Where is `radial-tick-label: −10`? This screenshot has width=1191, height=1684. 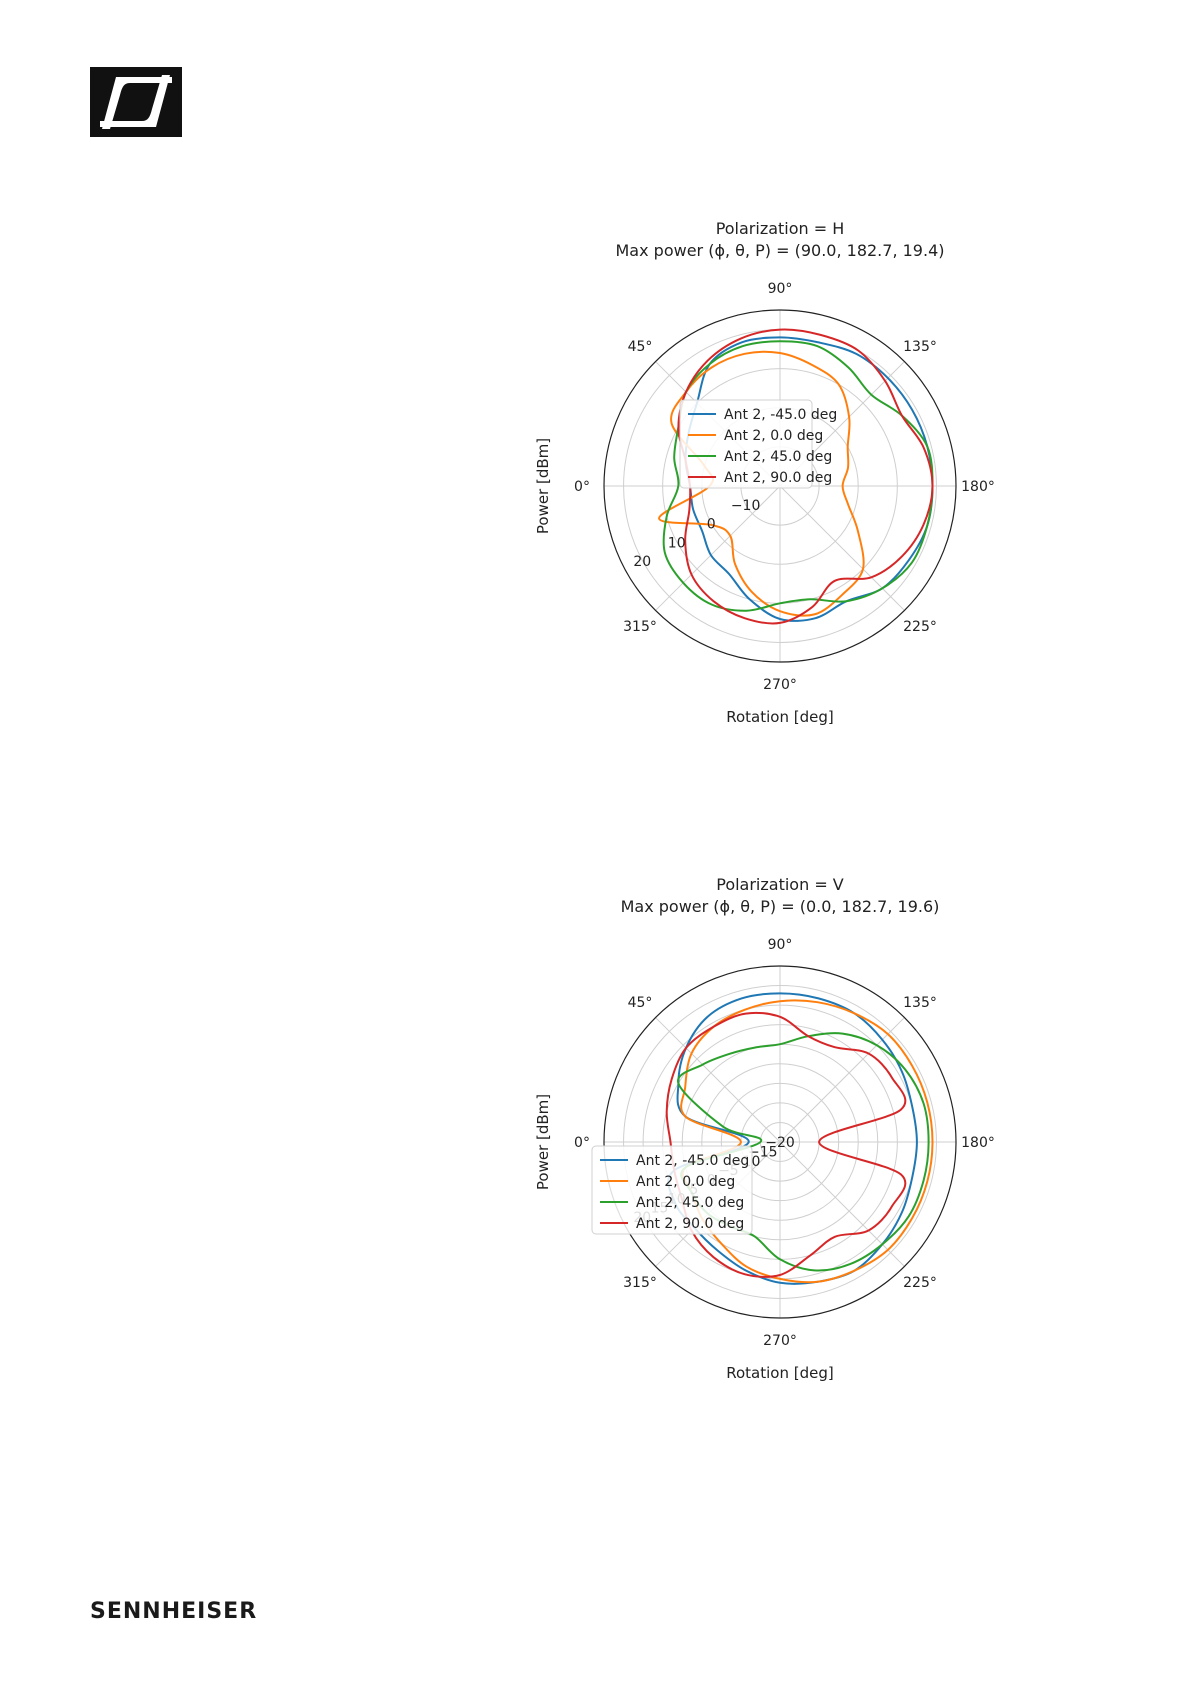
radial-tick-label: −10 is located at coordinates (746, 506).